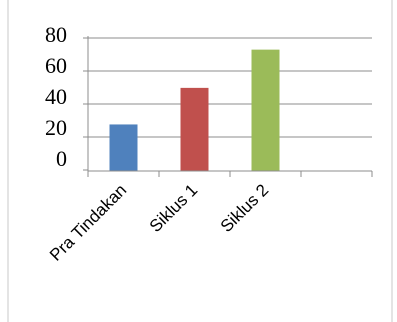  I want to click on x-axis-tick-labels: Pra Tindakan Siklus 1 Siklus 2, so click(159, 222).